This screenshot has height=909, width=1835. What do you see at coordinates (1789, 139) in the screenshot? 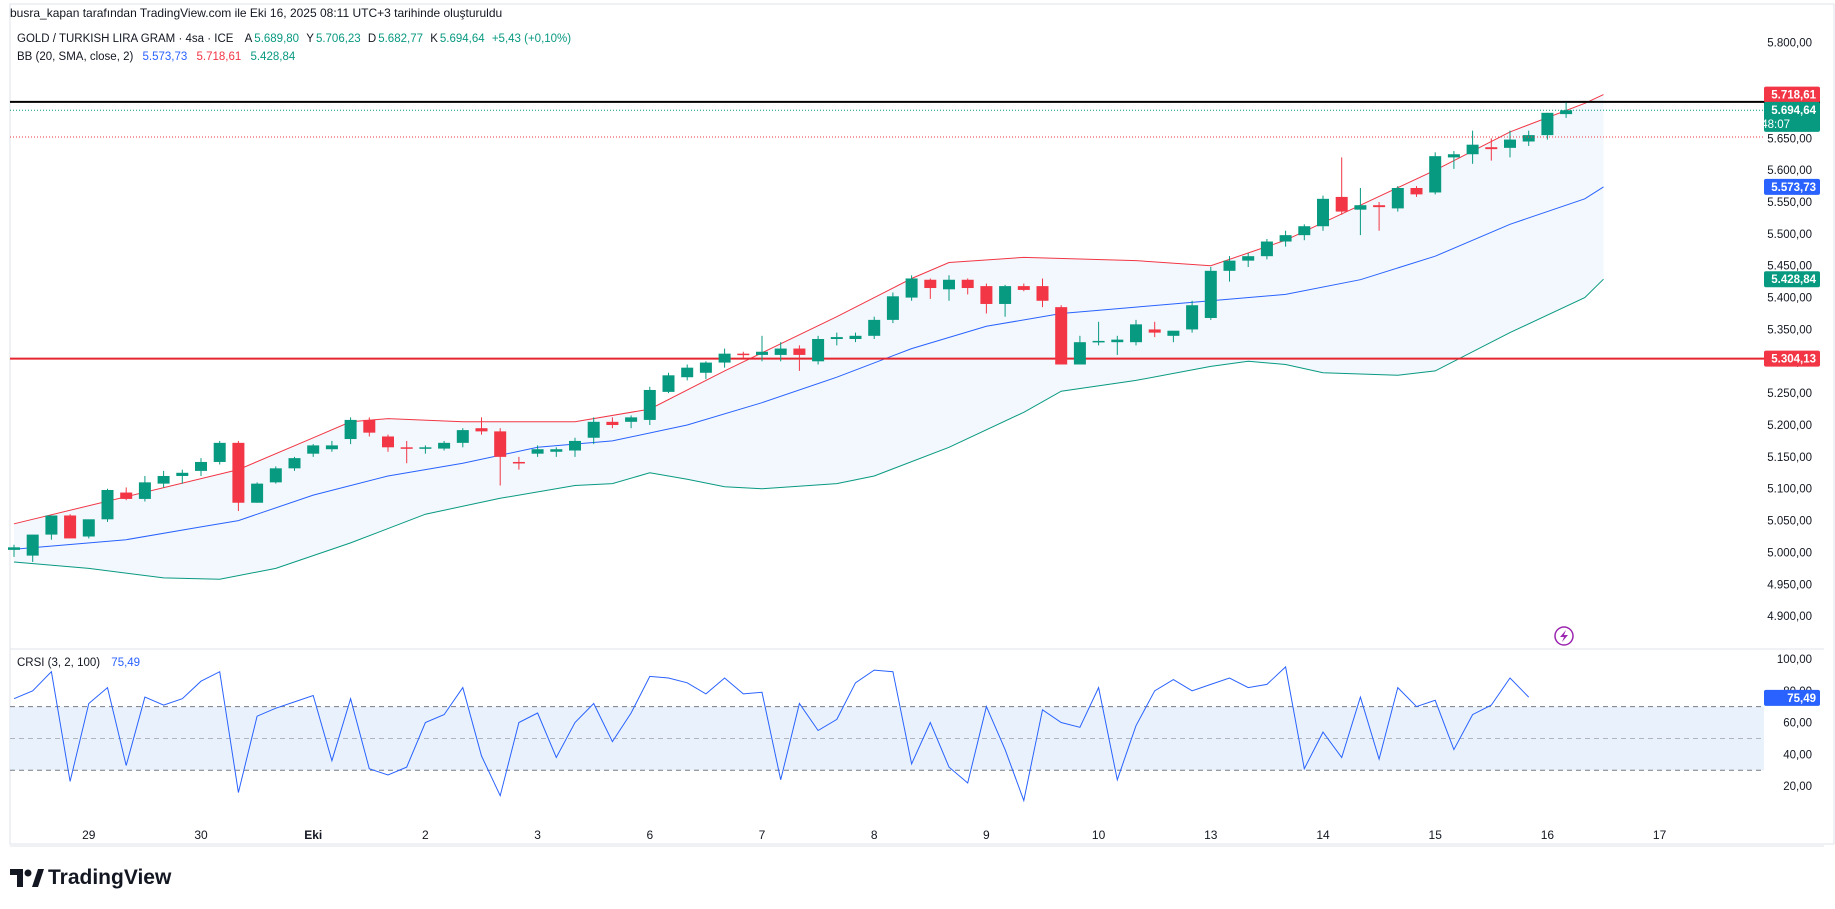
I see `y-tick-label: 5.650,00` at bounding box center [1789, 139].